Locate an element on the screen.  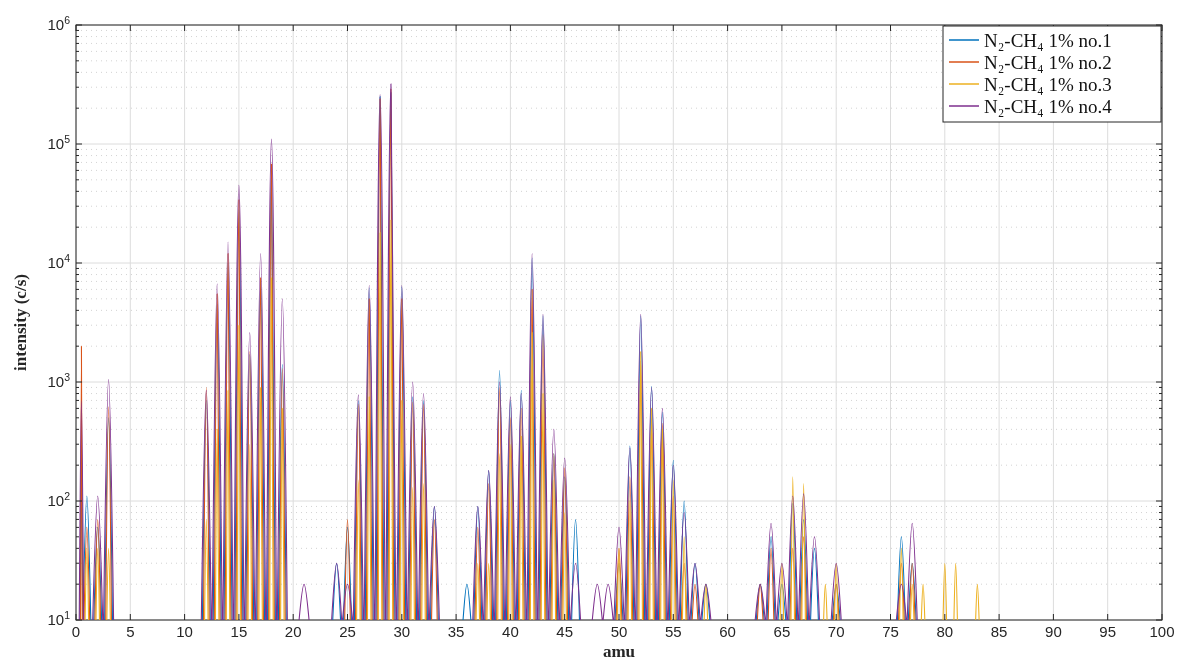
x-tick-label: 30 is located at coordinates (402, 631).